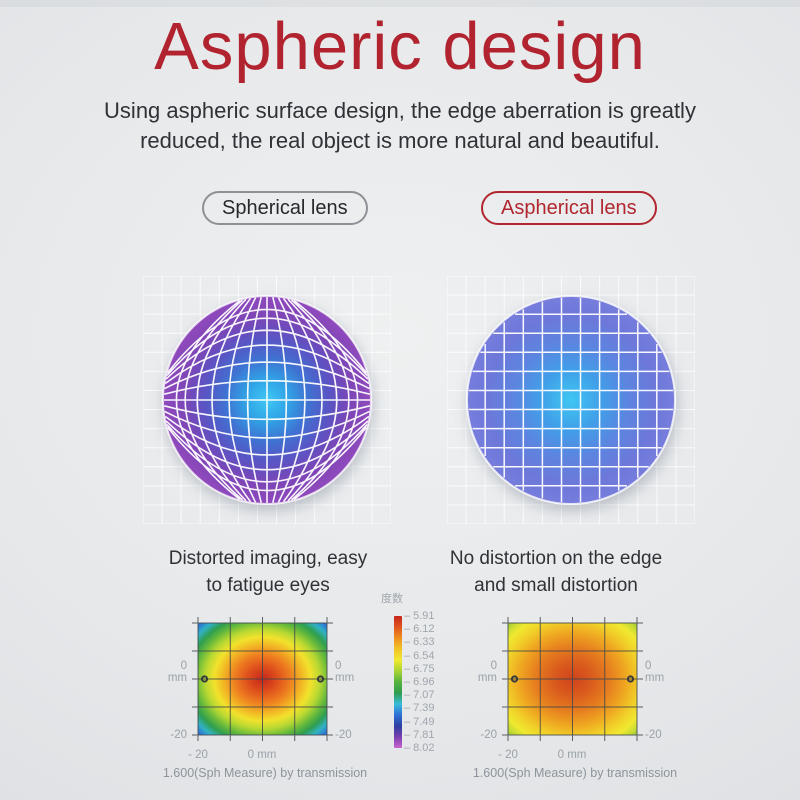 Image resolution: width=800 pixels, height=800 pixels. I want to click on aspherical-lens-badge-label: Aspherical lens, so click(569, 208).